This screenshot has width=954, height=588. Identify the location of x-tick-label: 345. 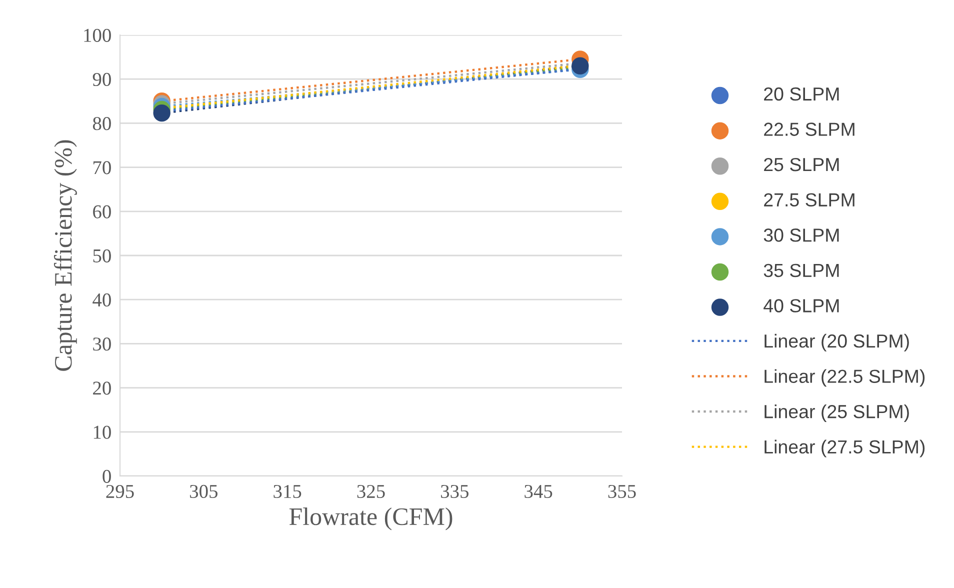
(538, 491).